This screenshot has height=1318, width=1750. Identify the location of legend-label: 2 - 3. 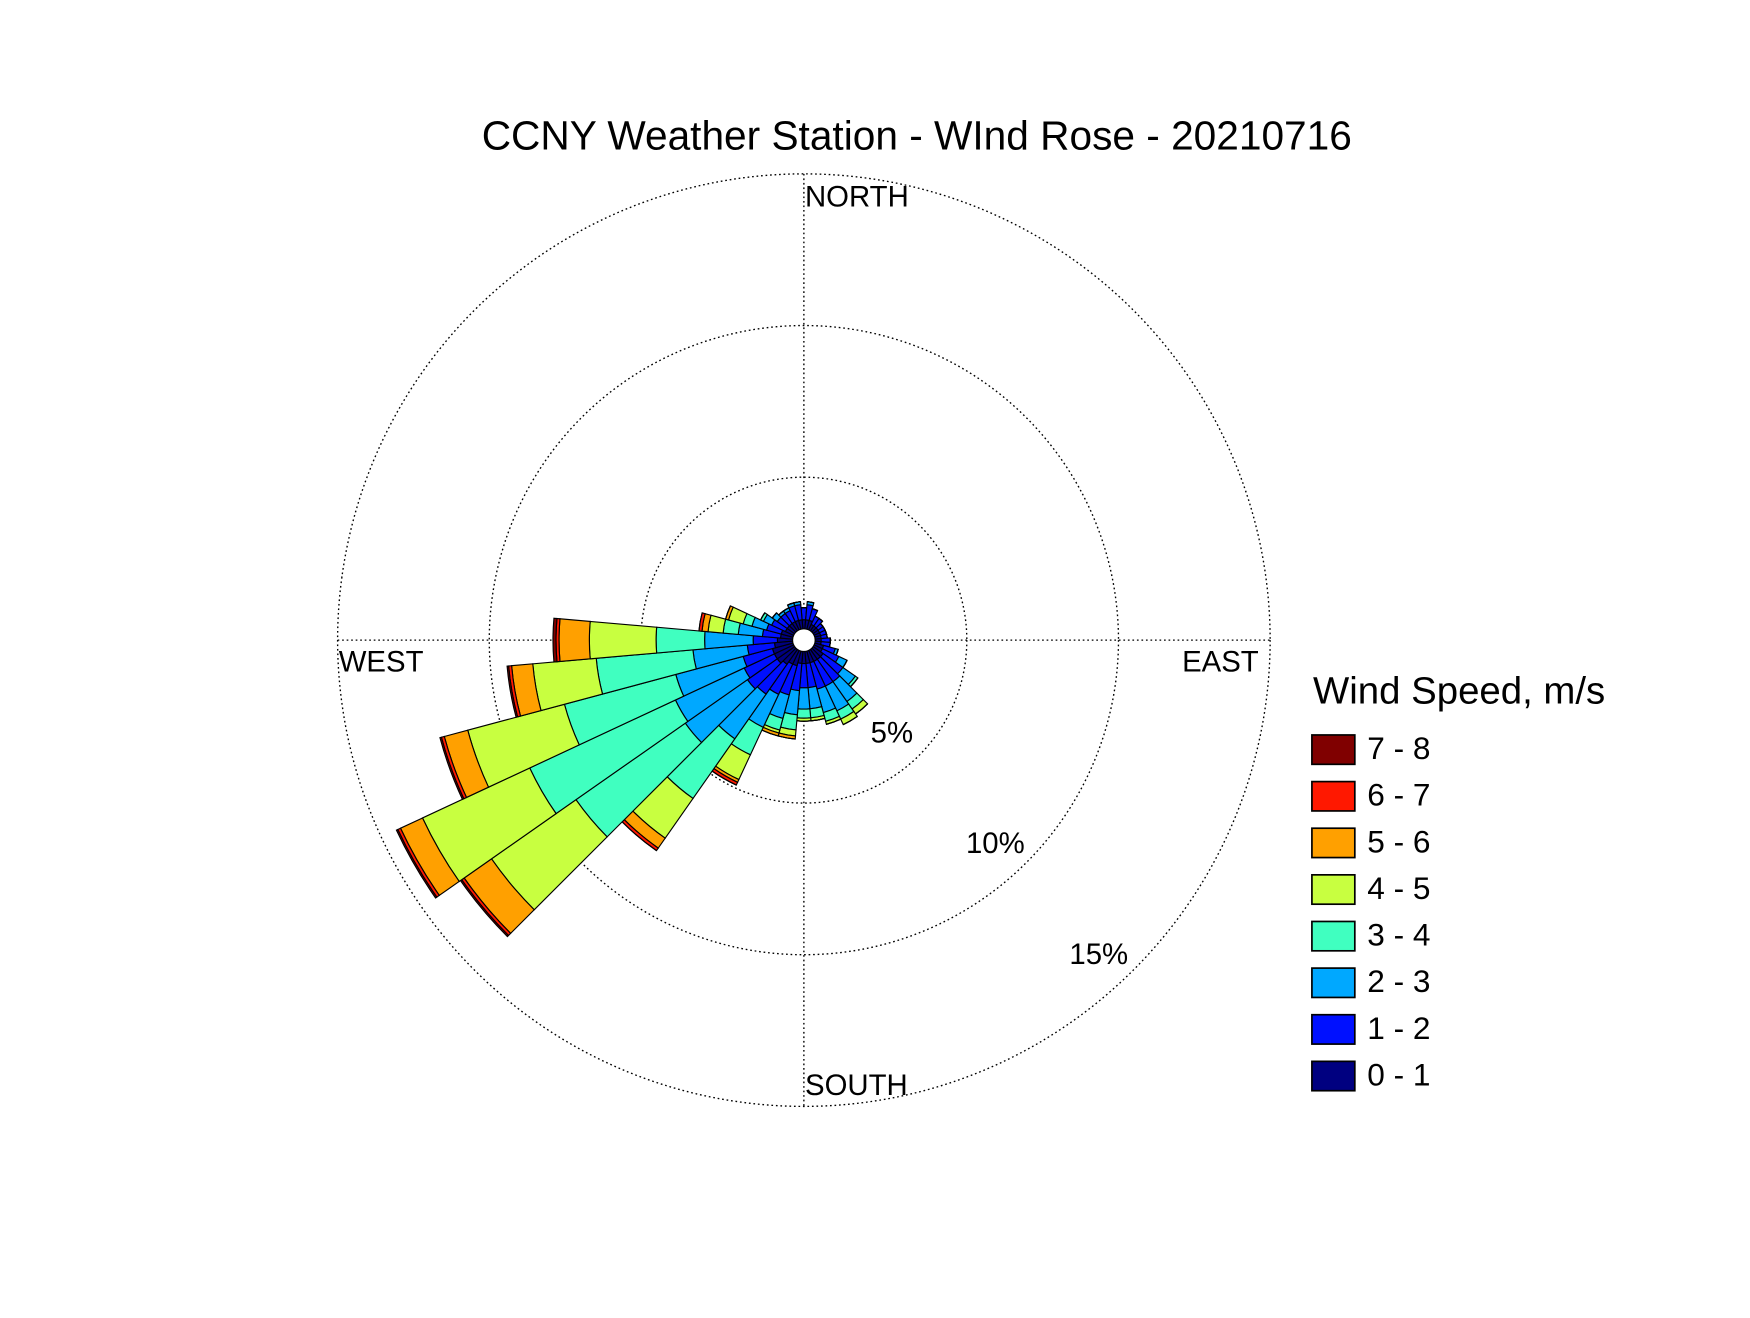
(1398, 981).